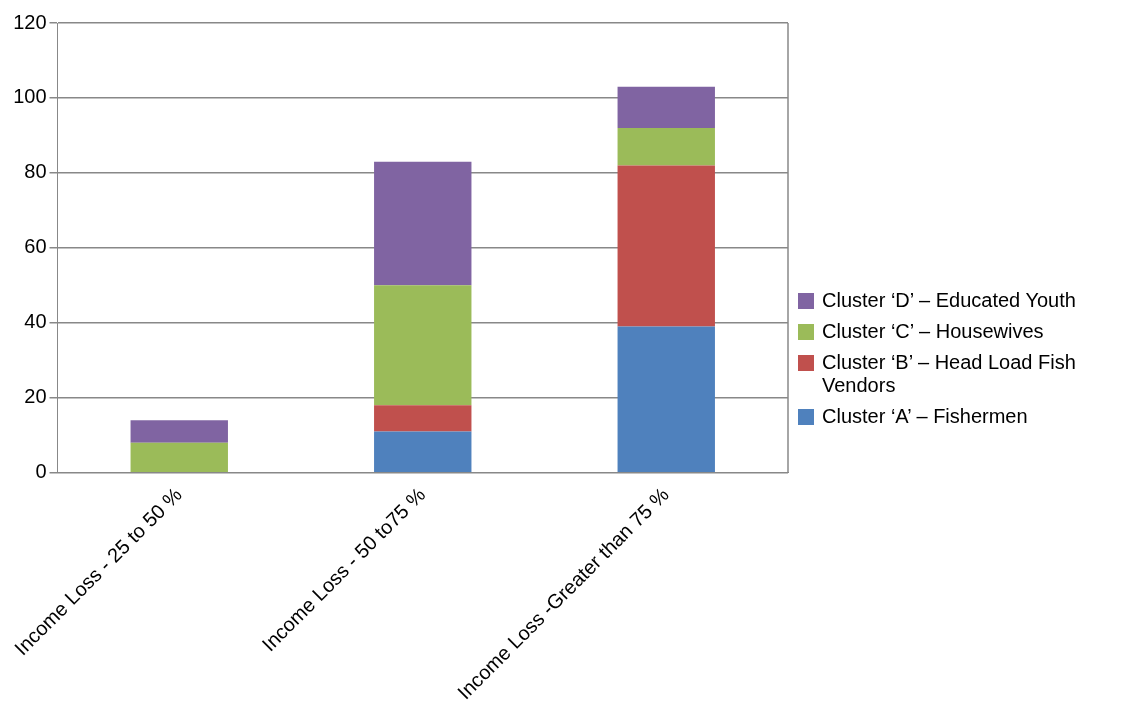 This screenshot has width=1143, height=726. Describe the element at coordinates (933, 331) in the screenshot. I see `legend-label: Cluster ‘C’ – Housewives` at that location.